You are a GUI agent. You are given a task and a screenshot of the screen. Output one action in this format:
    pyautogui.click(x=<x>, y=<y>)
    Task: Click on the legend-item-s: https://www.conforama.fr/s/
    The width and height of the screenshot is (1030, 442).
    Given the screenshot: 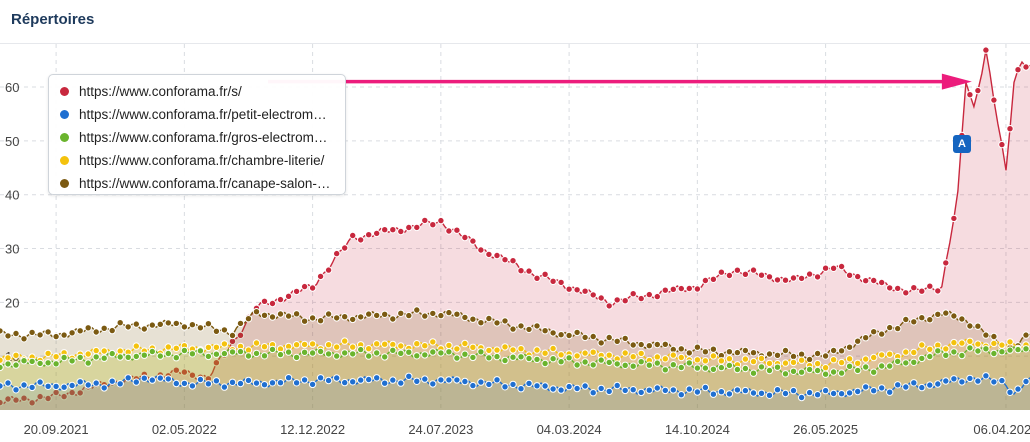 What is the action you would take?
    pyautogui.click(x=201, y=91)
    